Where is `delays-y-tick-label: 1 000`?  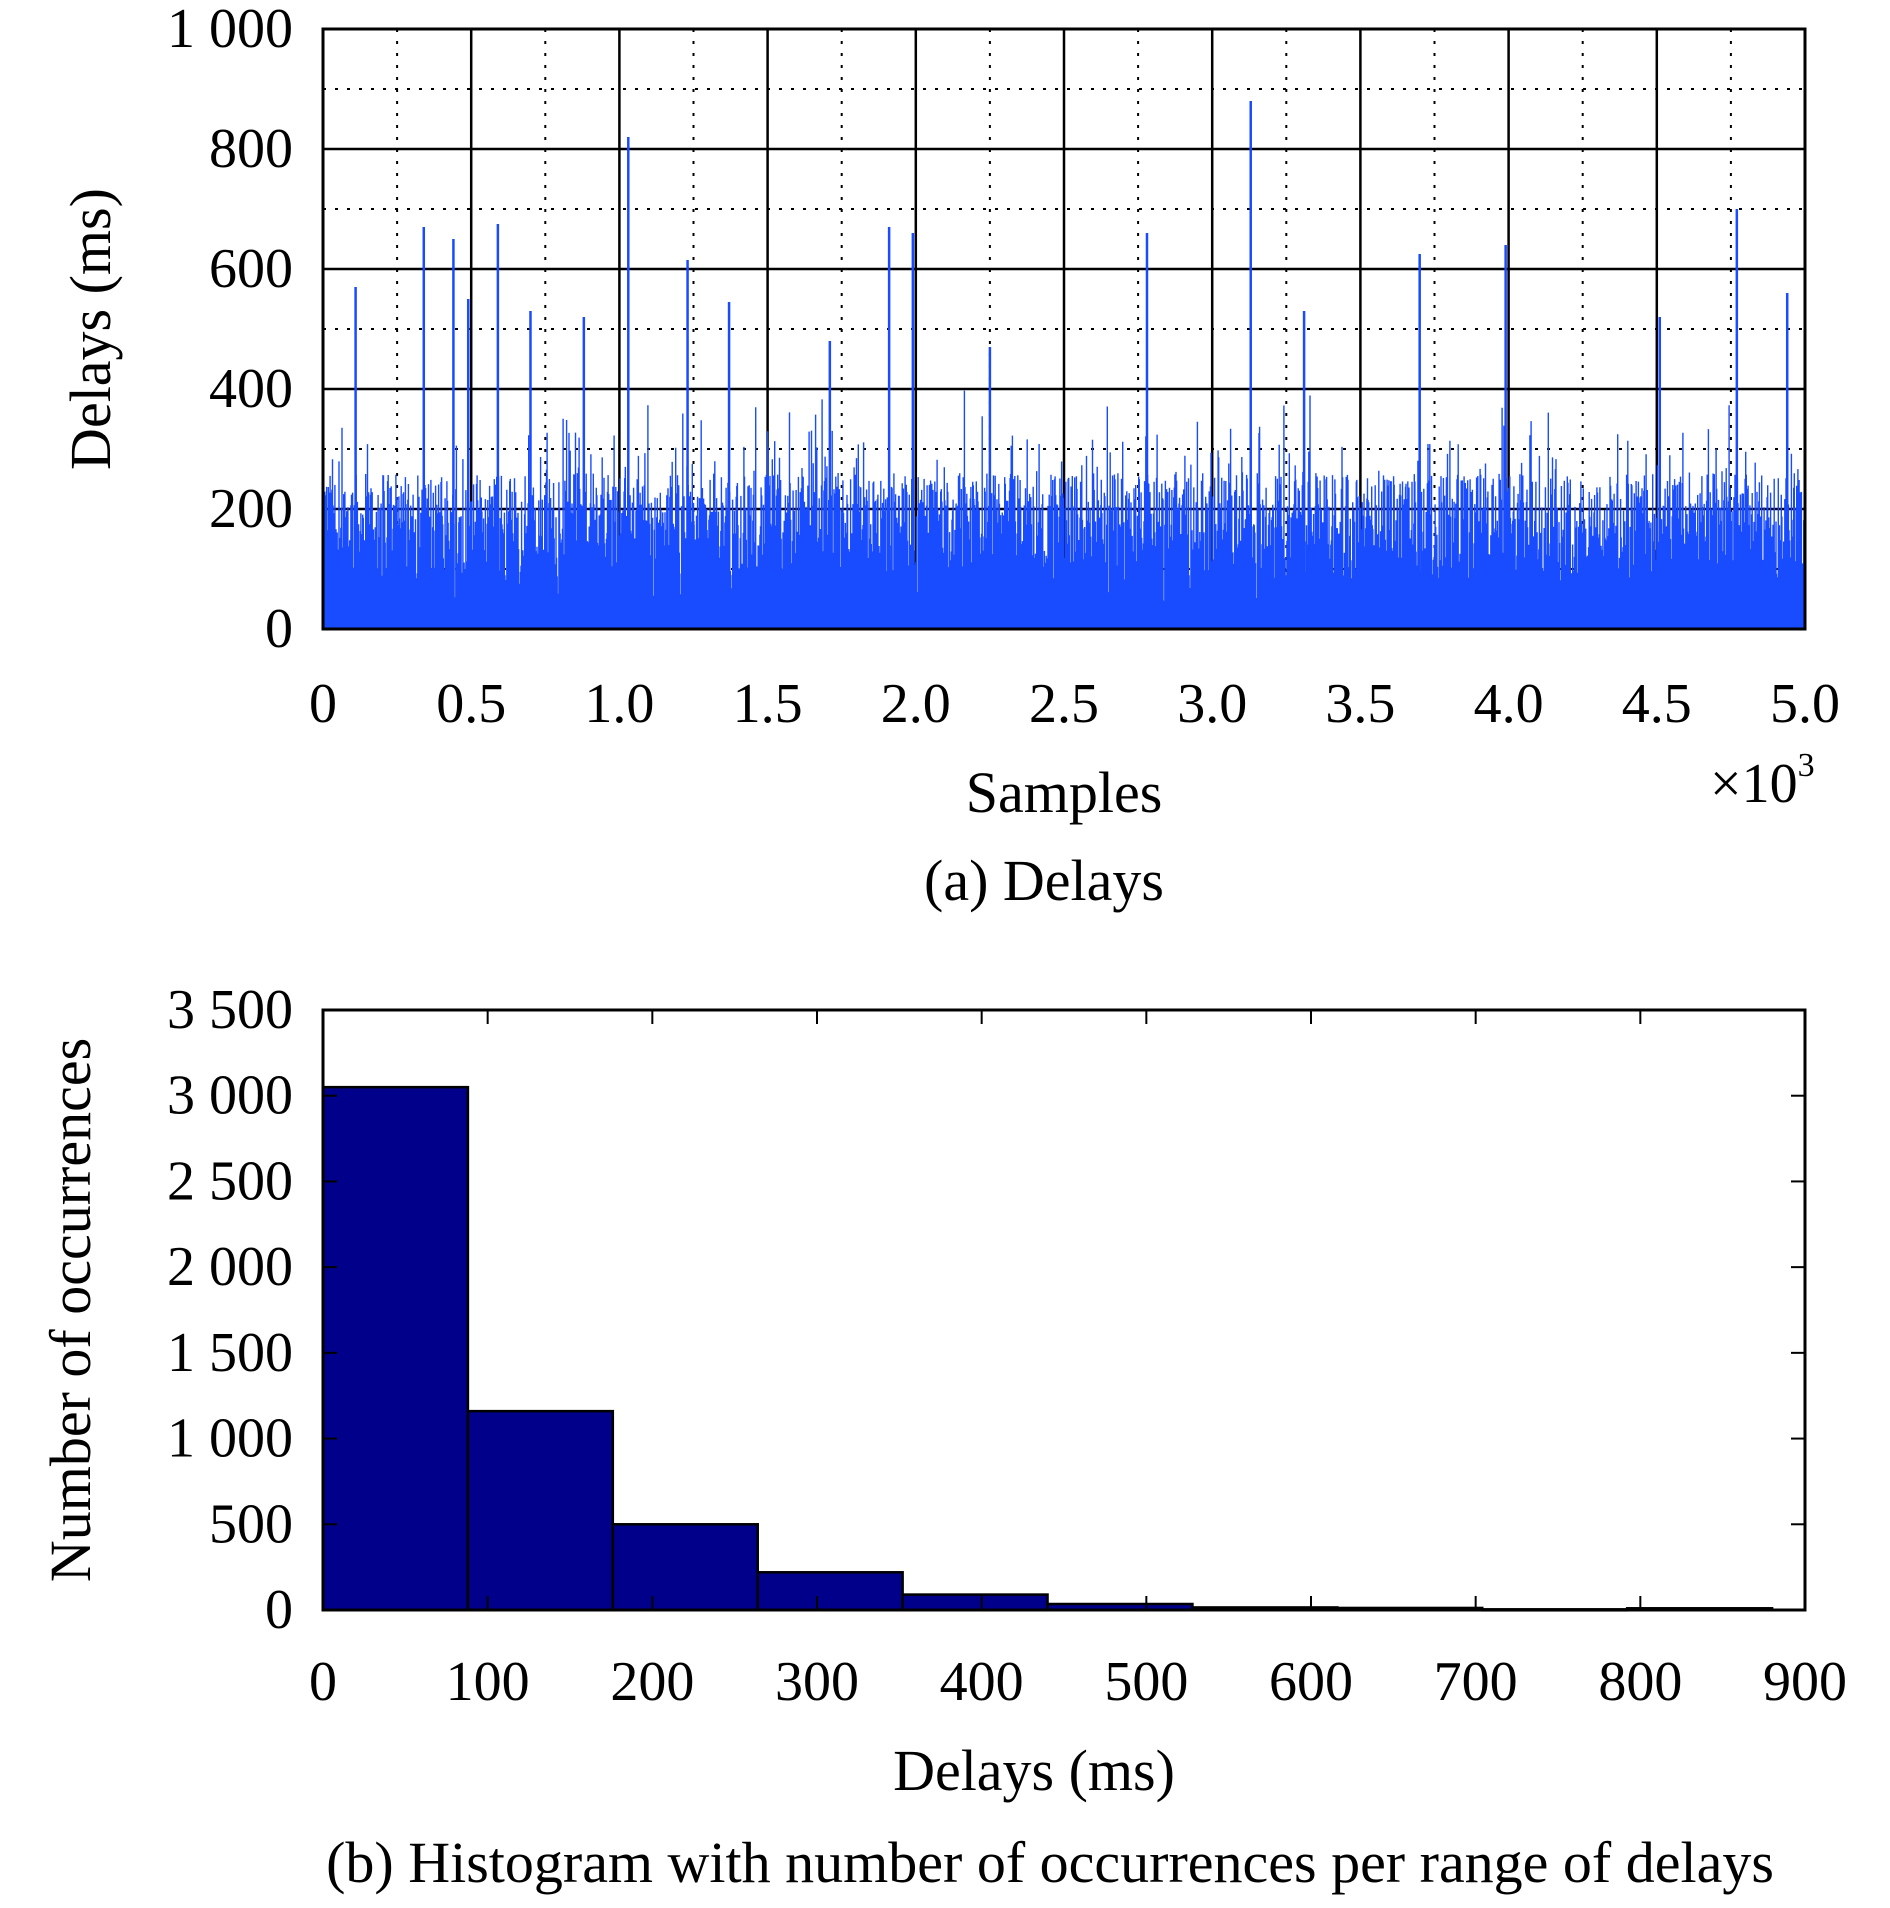
delays-y-tick-label: 1 000 is located at coordinates (230, 30).